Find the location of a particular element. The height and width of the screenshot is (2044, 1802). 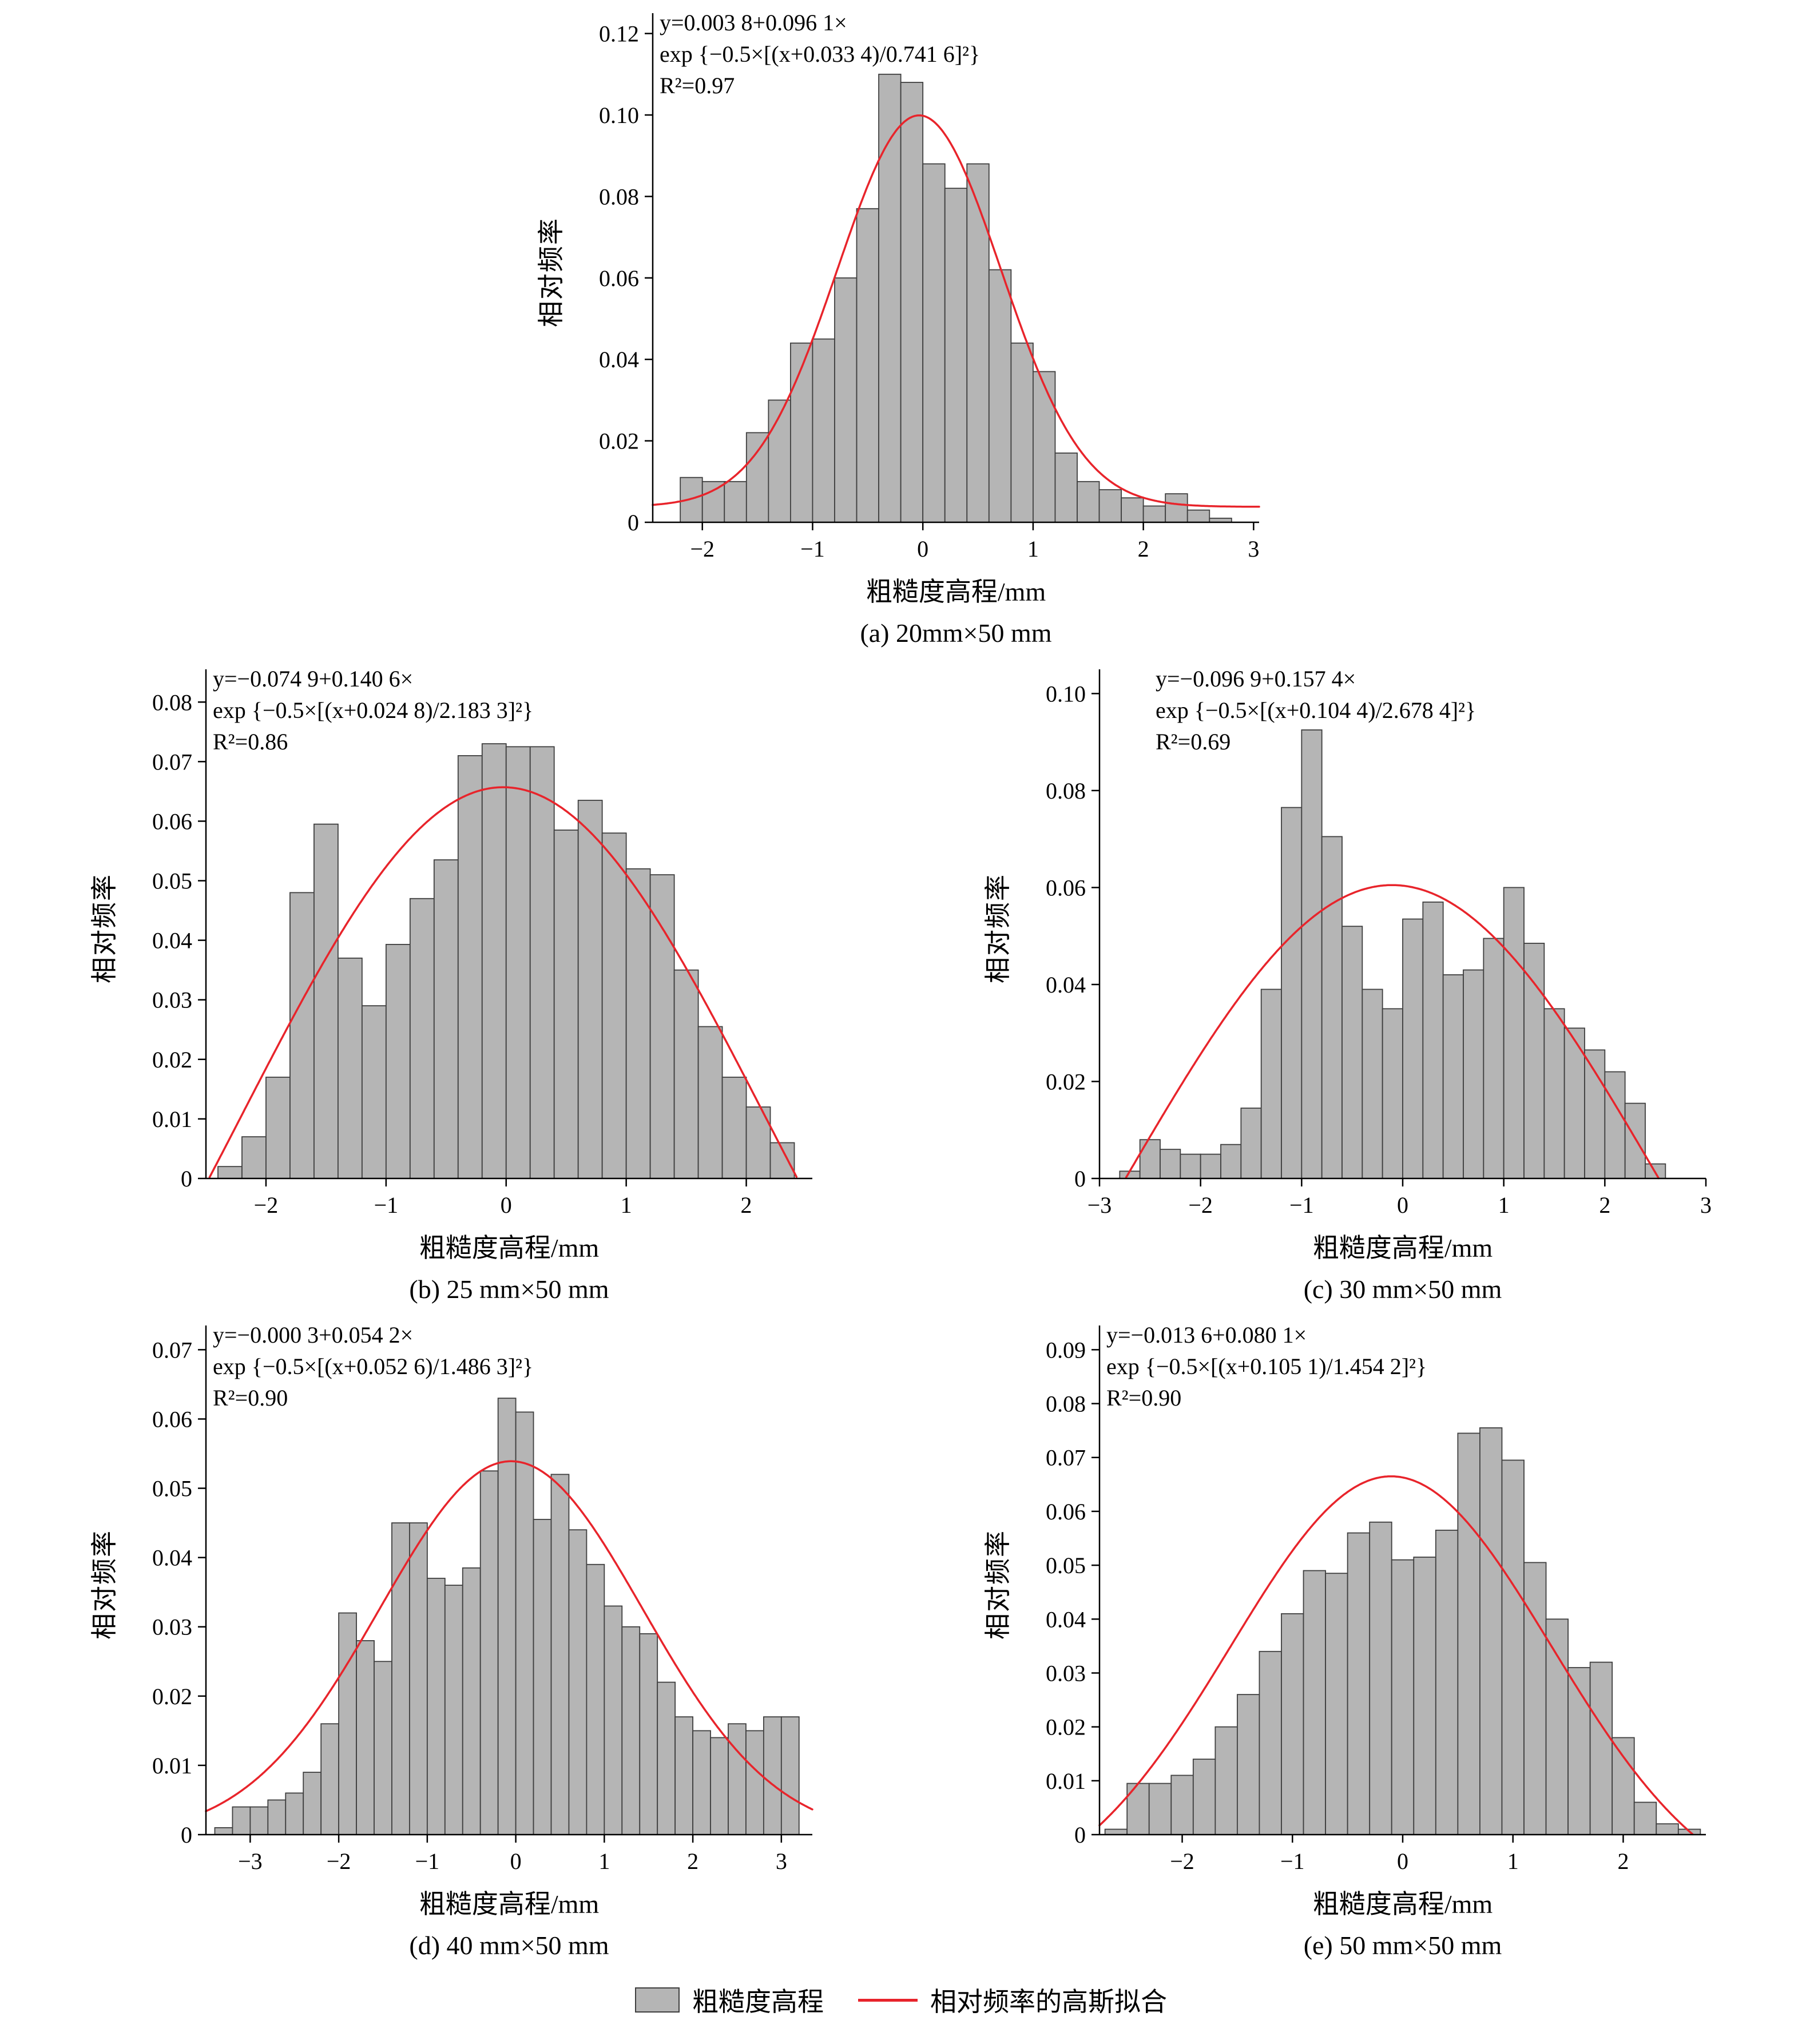

chart-caption: (b) 25 mm×50 mm is located at coordinates (509, 1289).